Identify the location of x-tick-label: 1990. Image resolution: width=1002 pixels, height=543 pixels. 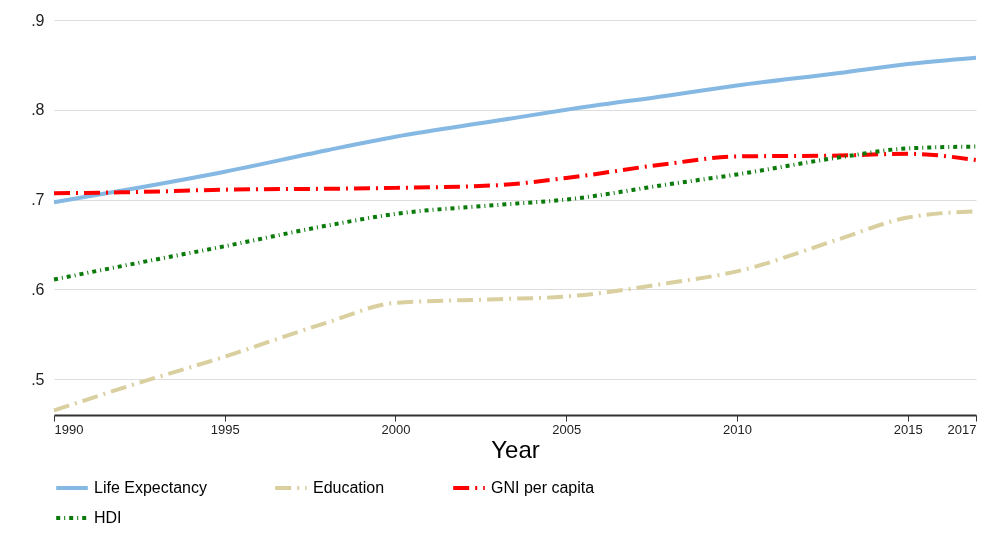
(69, 429).